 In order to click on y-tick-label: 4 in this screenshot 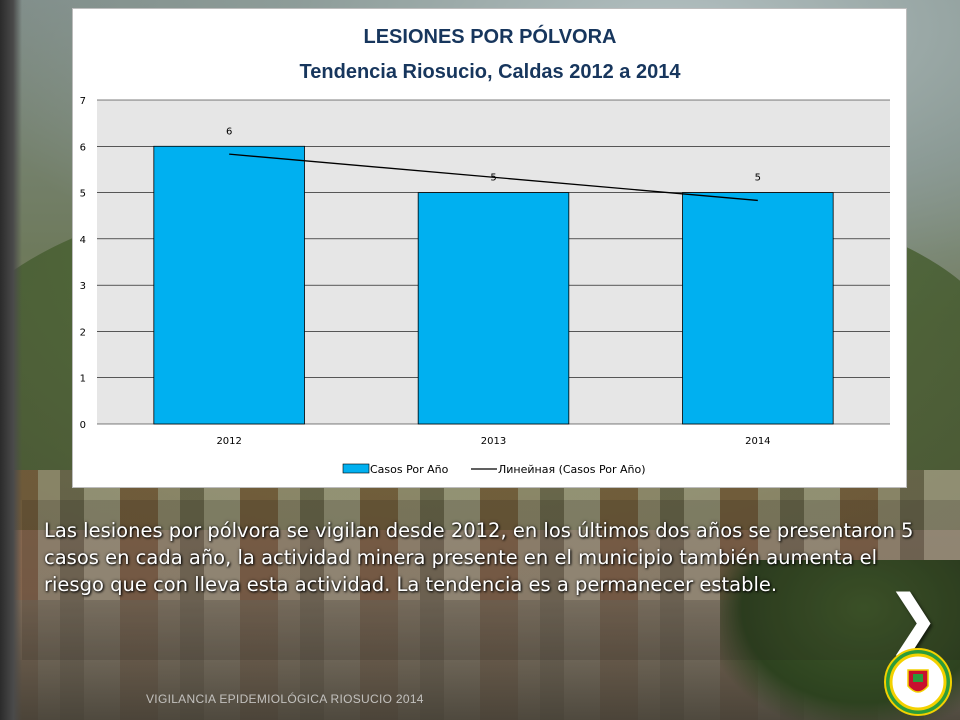, I will do `click(83, 240)`.